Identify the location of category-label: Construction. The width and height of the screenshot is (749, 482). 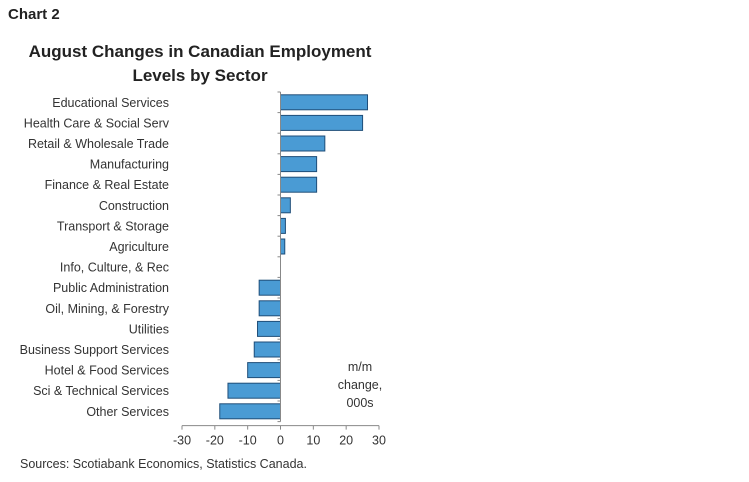
(134, 206).